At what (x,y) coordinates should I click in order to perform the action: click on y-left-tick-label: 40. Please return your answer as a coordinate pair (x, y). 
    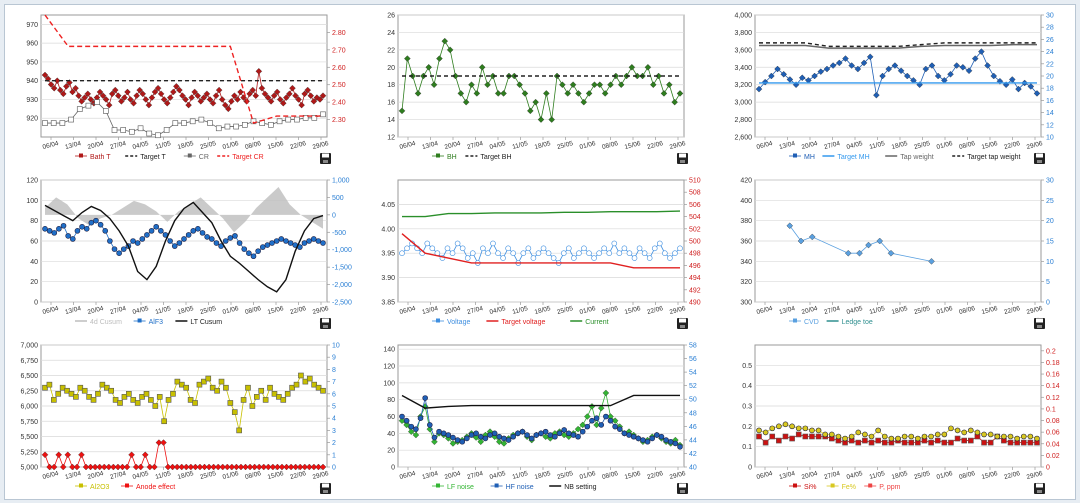
    Looking at the image, I should click on (34, 262).